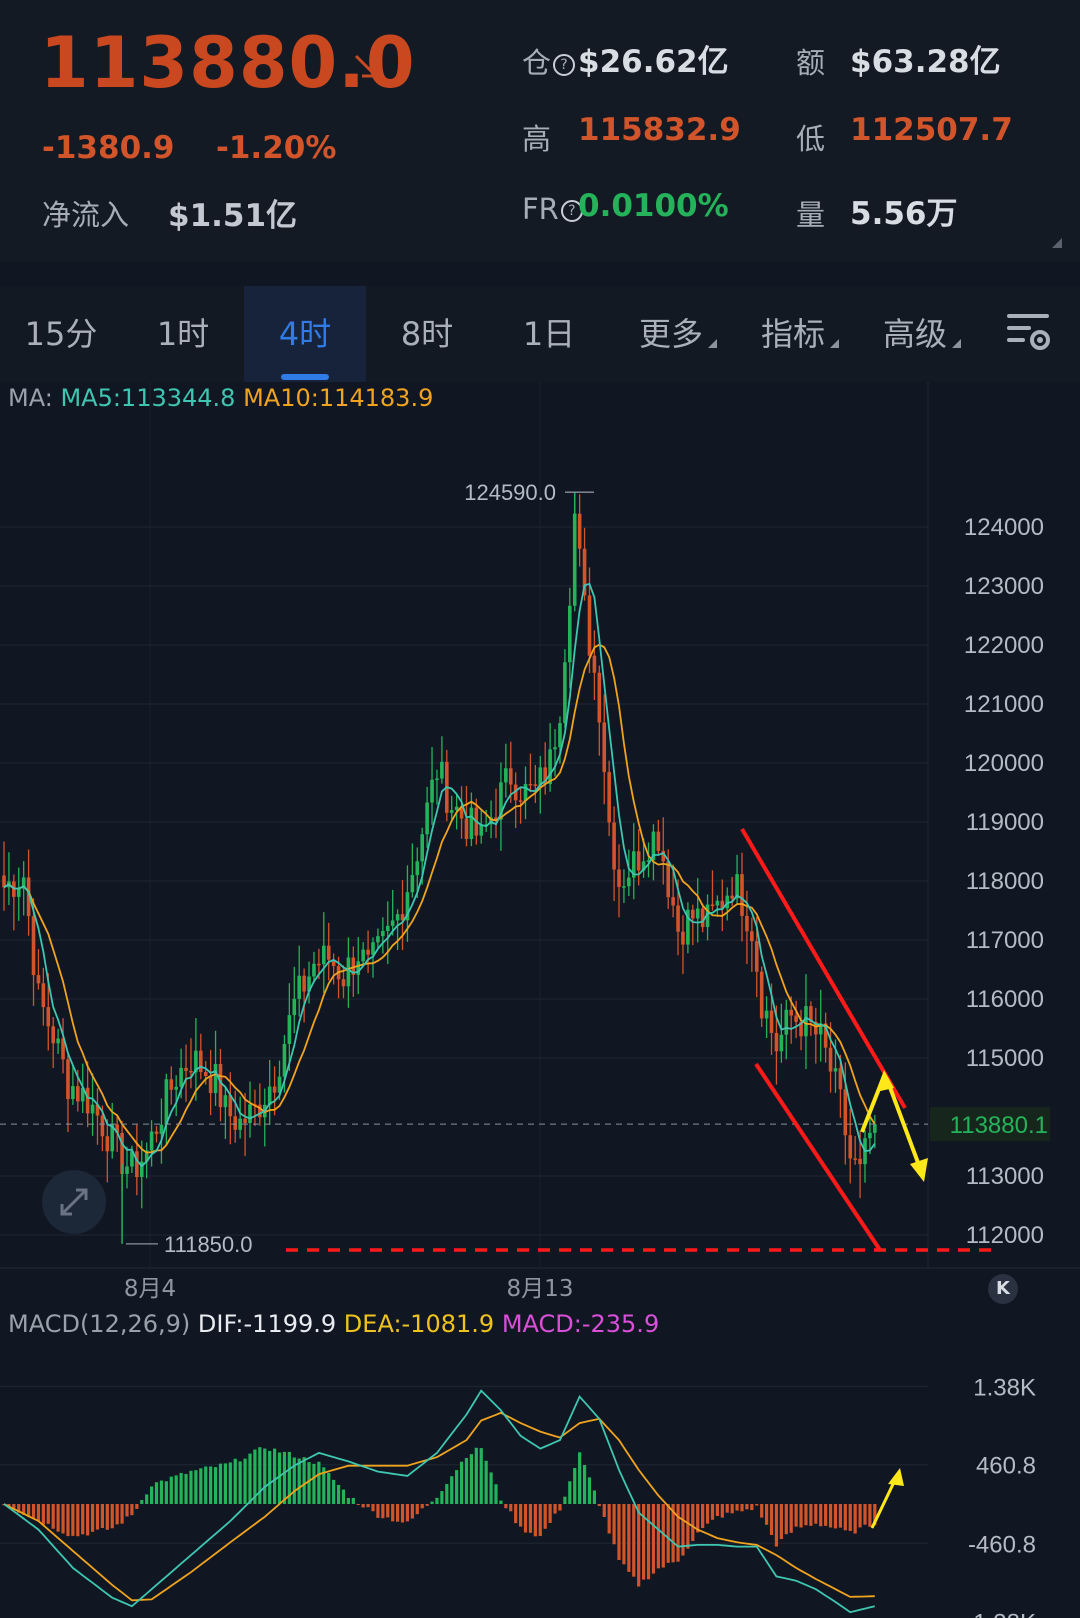 The image size is (1080, 1618). I want to click on tab-indicators: 指标, so click(793, 334).